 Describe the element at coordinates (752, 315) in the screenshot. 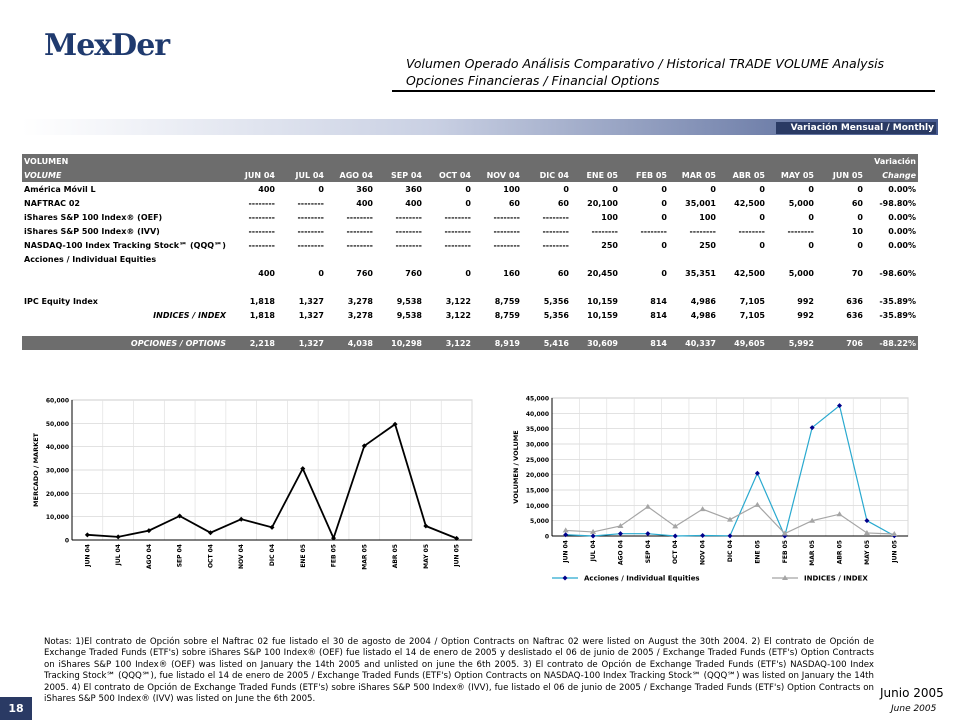

I see `row-value: 7,105` at that location.